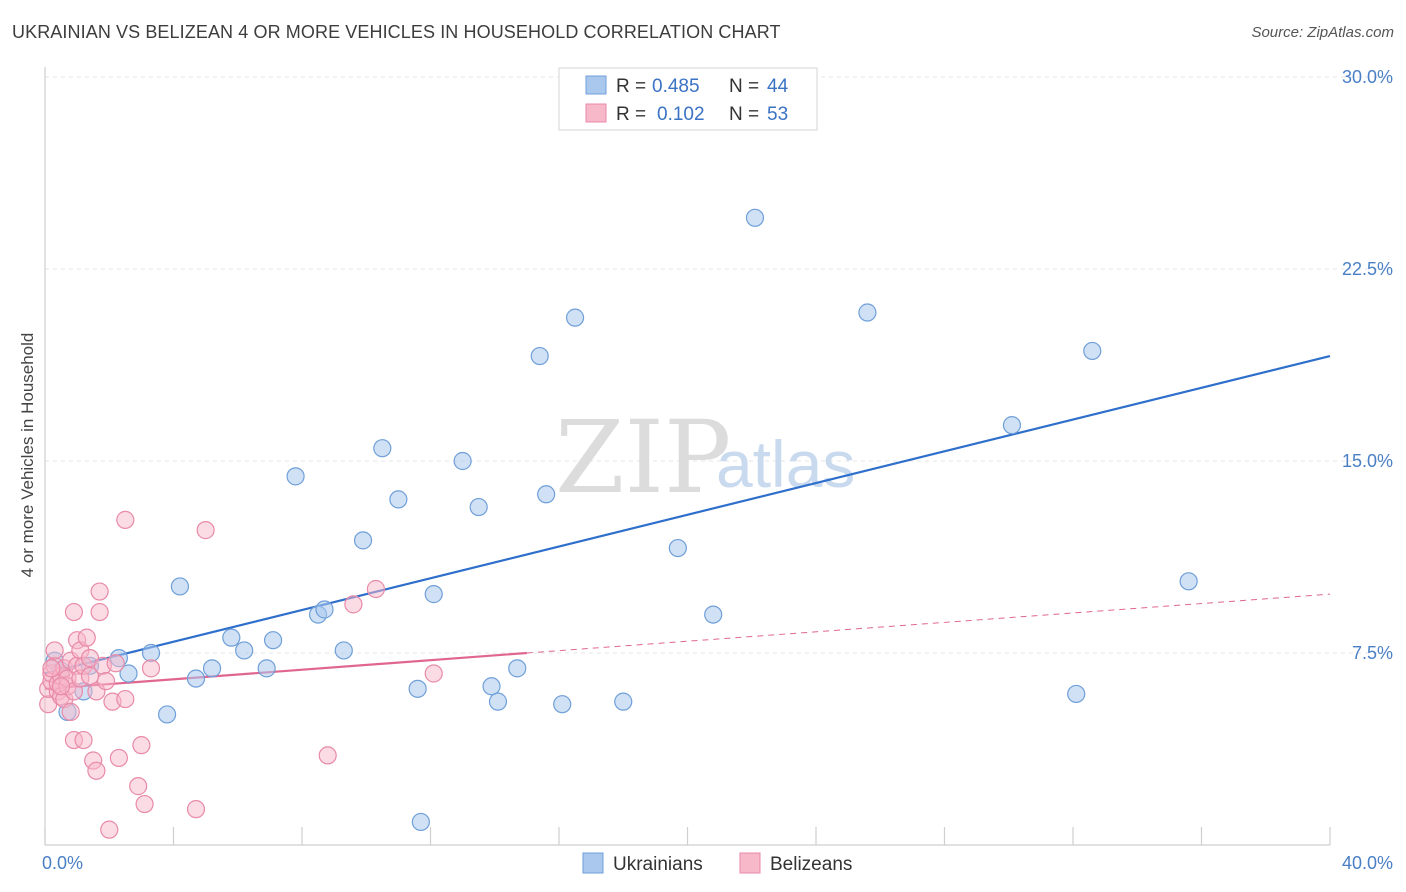 This screenshot has width=1406, height=892. I want to click on watermark-zip: ZIP, so click(643, 457).